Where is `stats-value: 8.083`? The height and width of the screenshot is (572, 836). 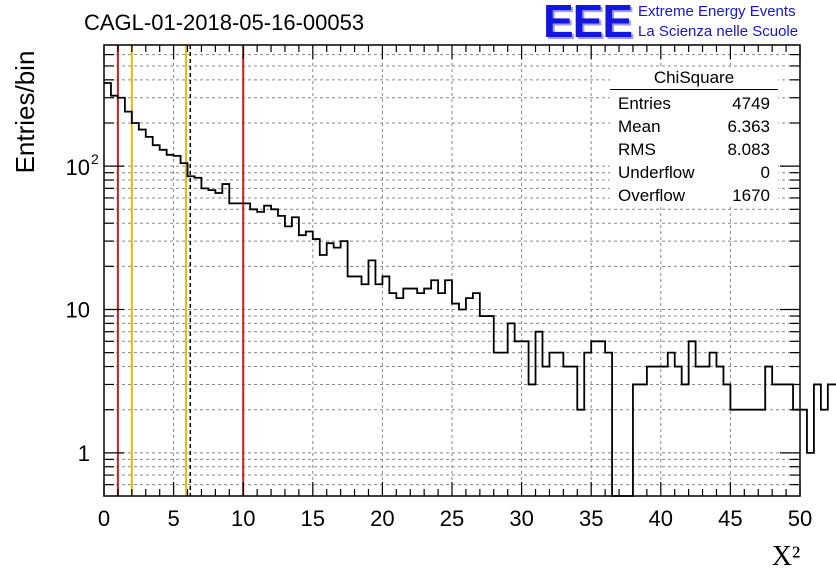 stats-value: 8.083 is located at coordinates (748, 149).